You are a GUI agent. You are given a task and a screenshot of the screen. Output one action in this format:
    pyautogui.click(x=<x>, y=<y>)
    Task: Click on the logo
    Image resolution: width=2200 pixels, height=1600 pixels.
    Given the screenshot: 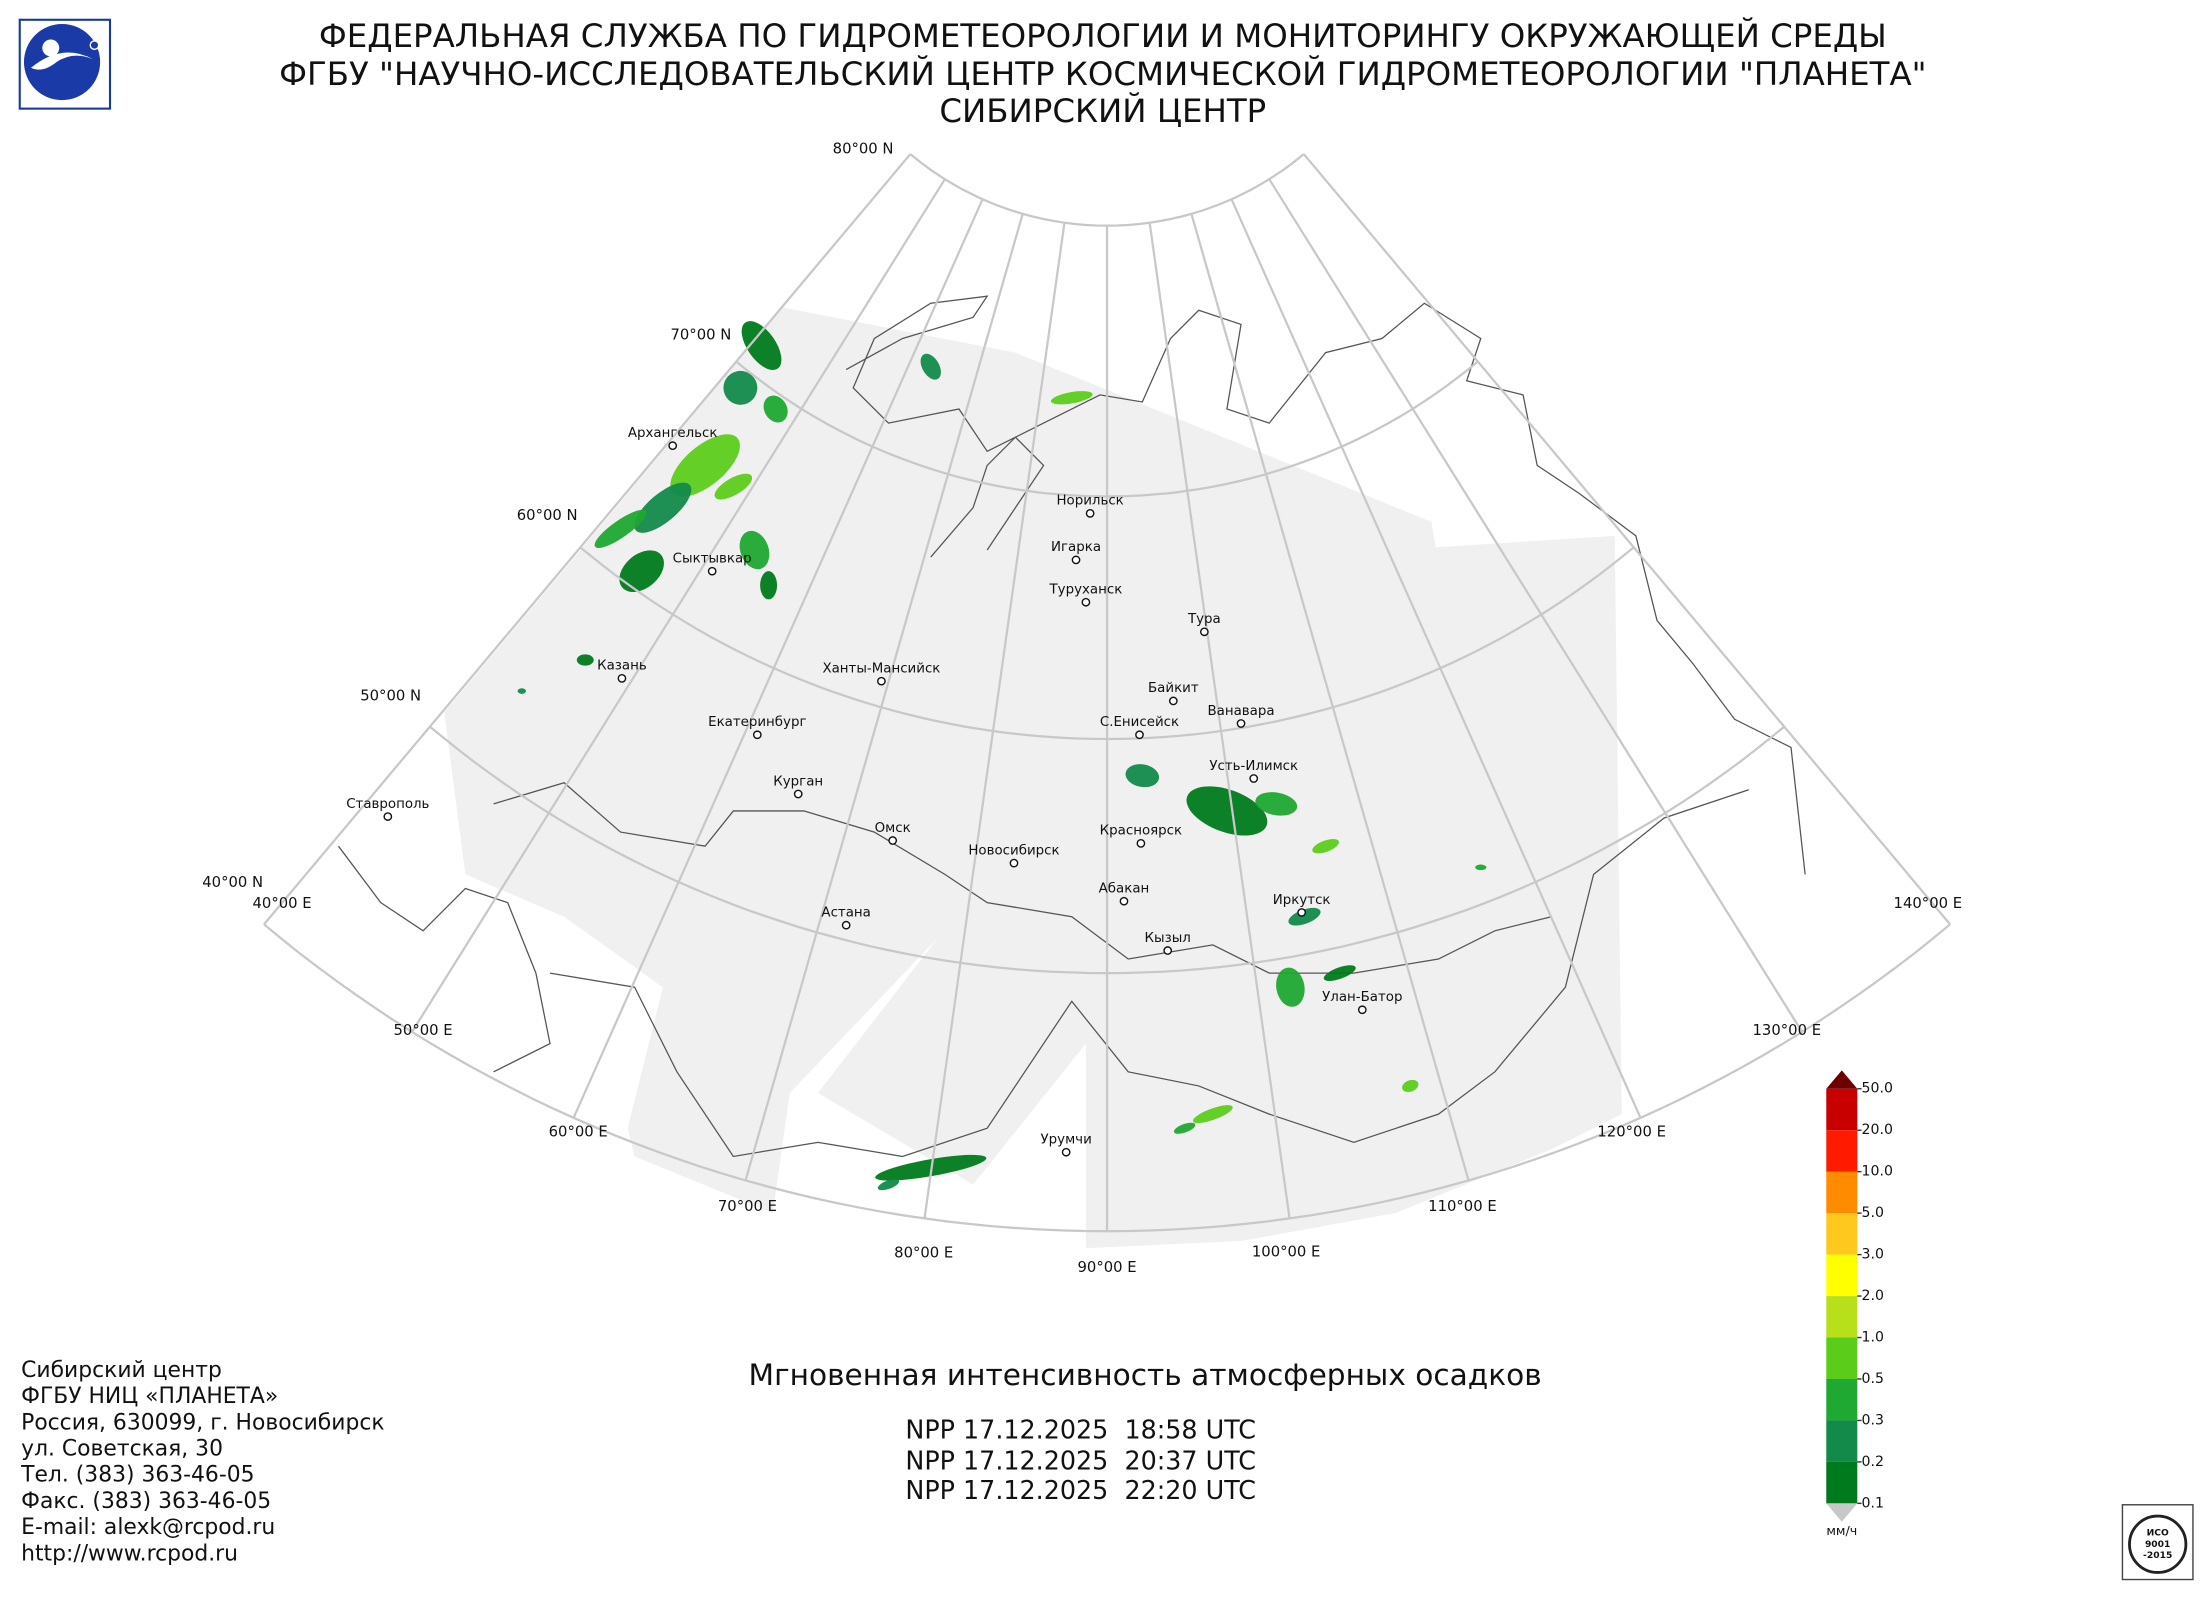 What is the action you would take?
    pyautogui.click(x=65, y=64)
    